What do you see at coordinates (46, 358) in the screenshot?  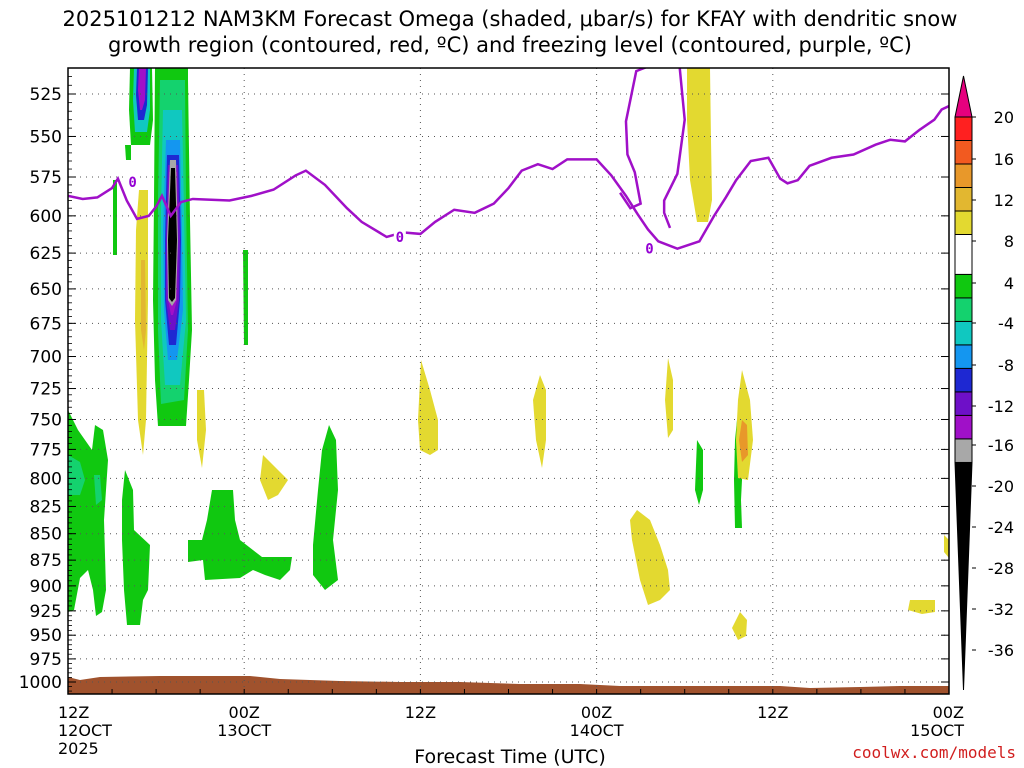 I see `y-tick-label: 700` at bounding box center [46, 358].